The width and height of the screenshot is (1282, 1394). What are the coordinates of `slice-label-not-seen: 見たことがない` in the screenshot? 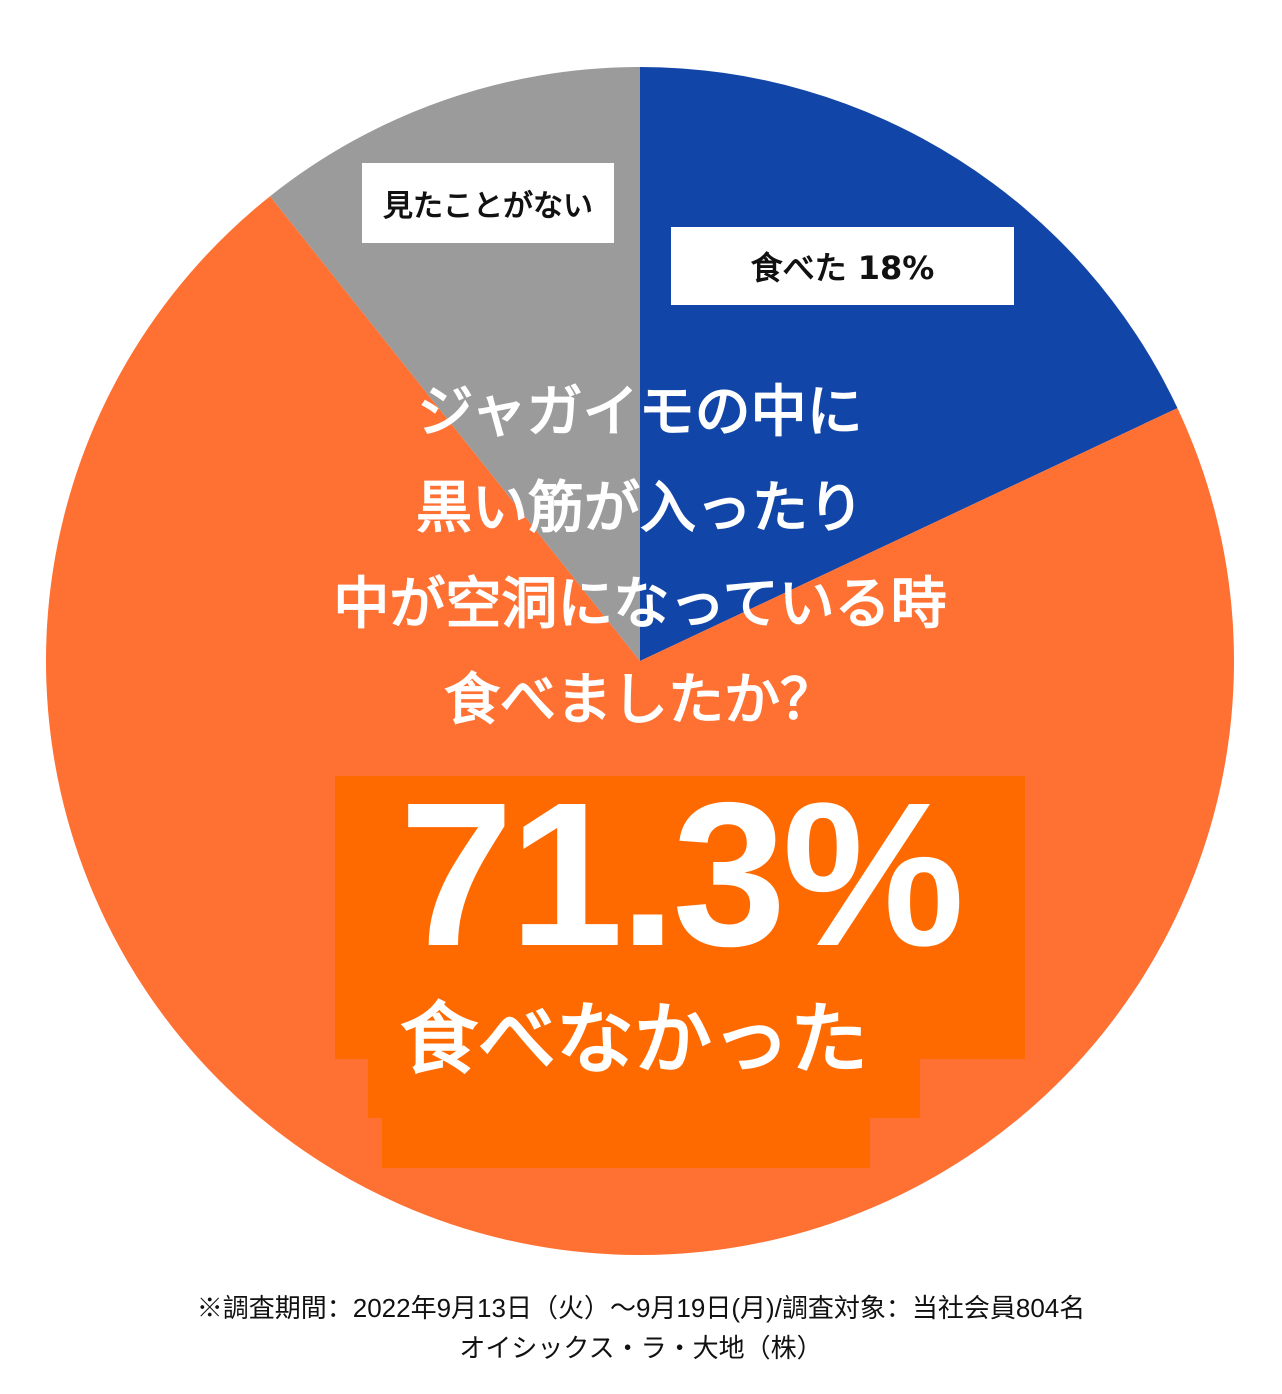 It's located at (488, 203).